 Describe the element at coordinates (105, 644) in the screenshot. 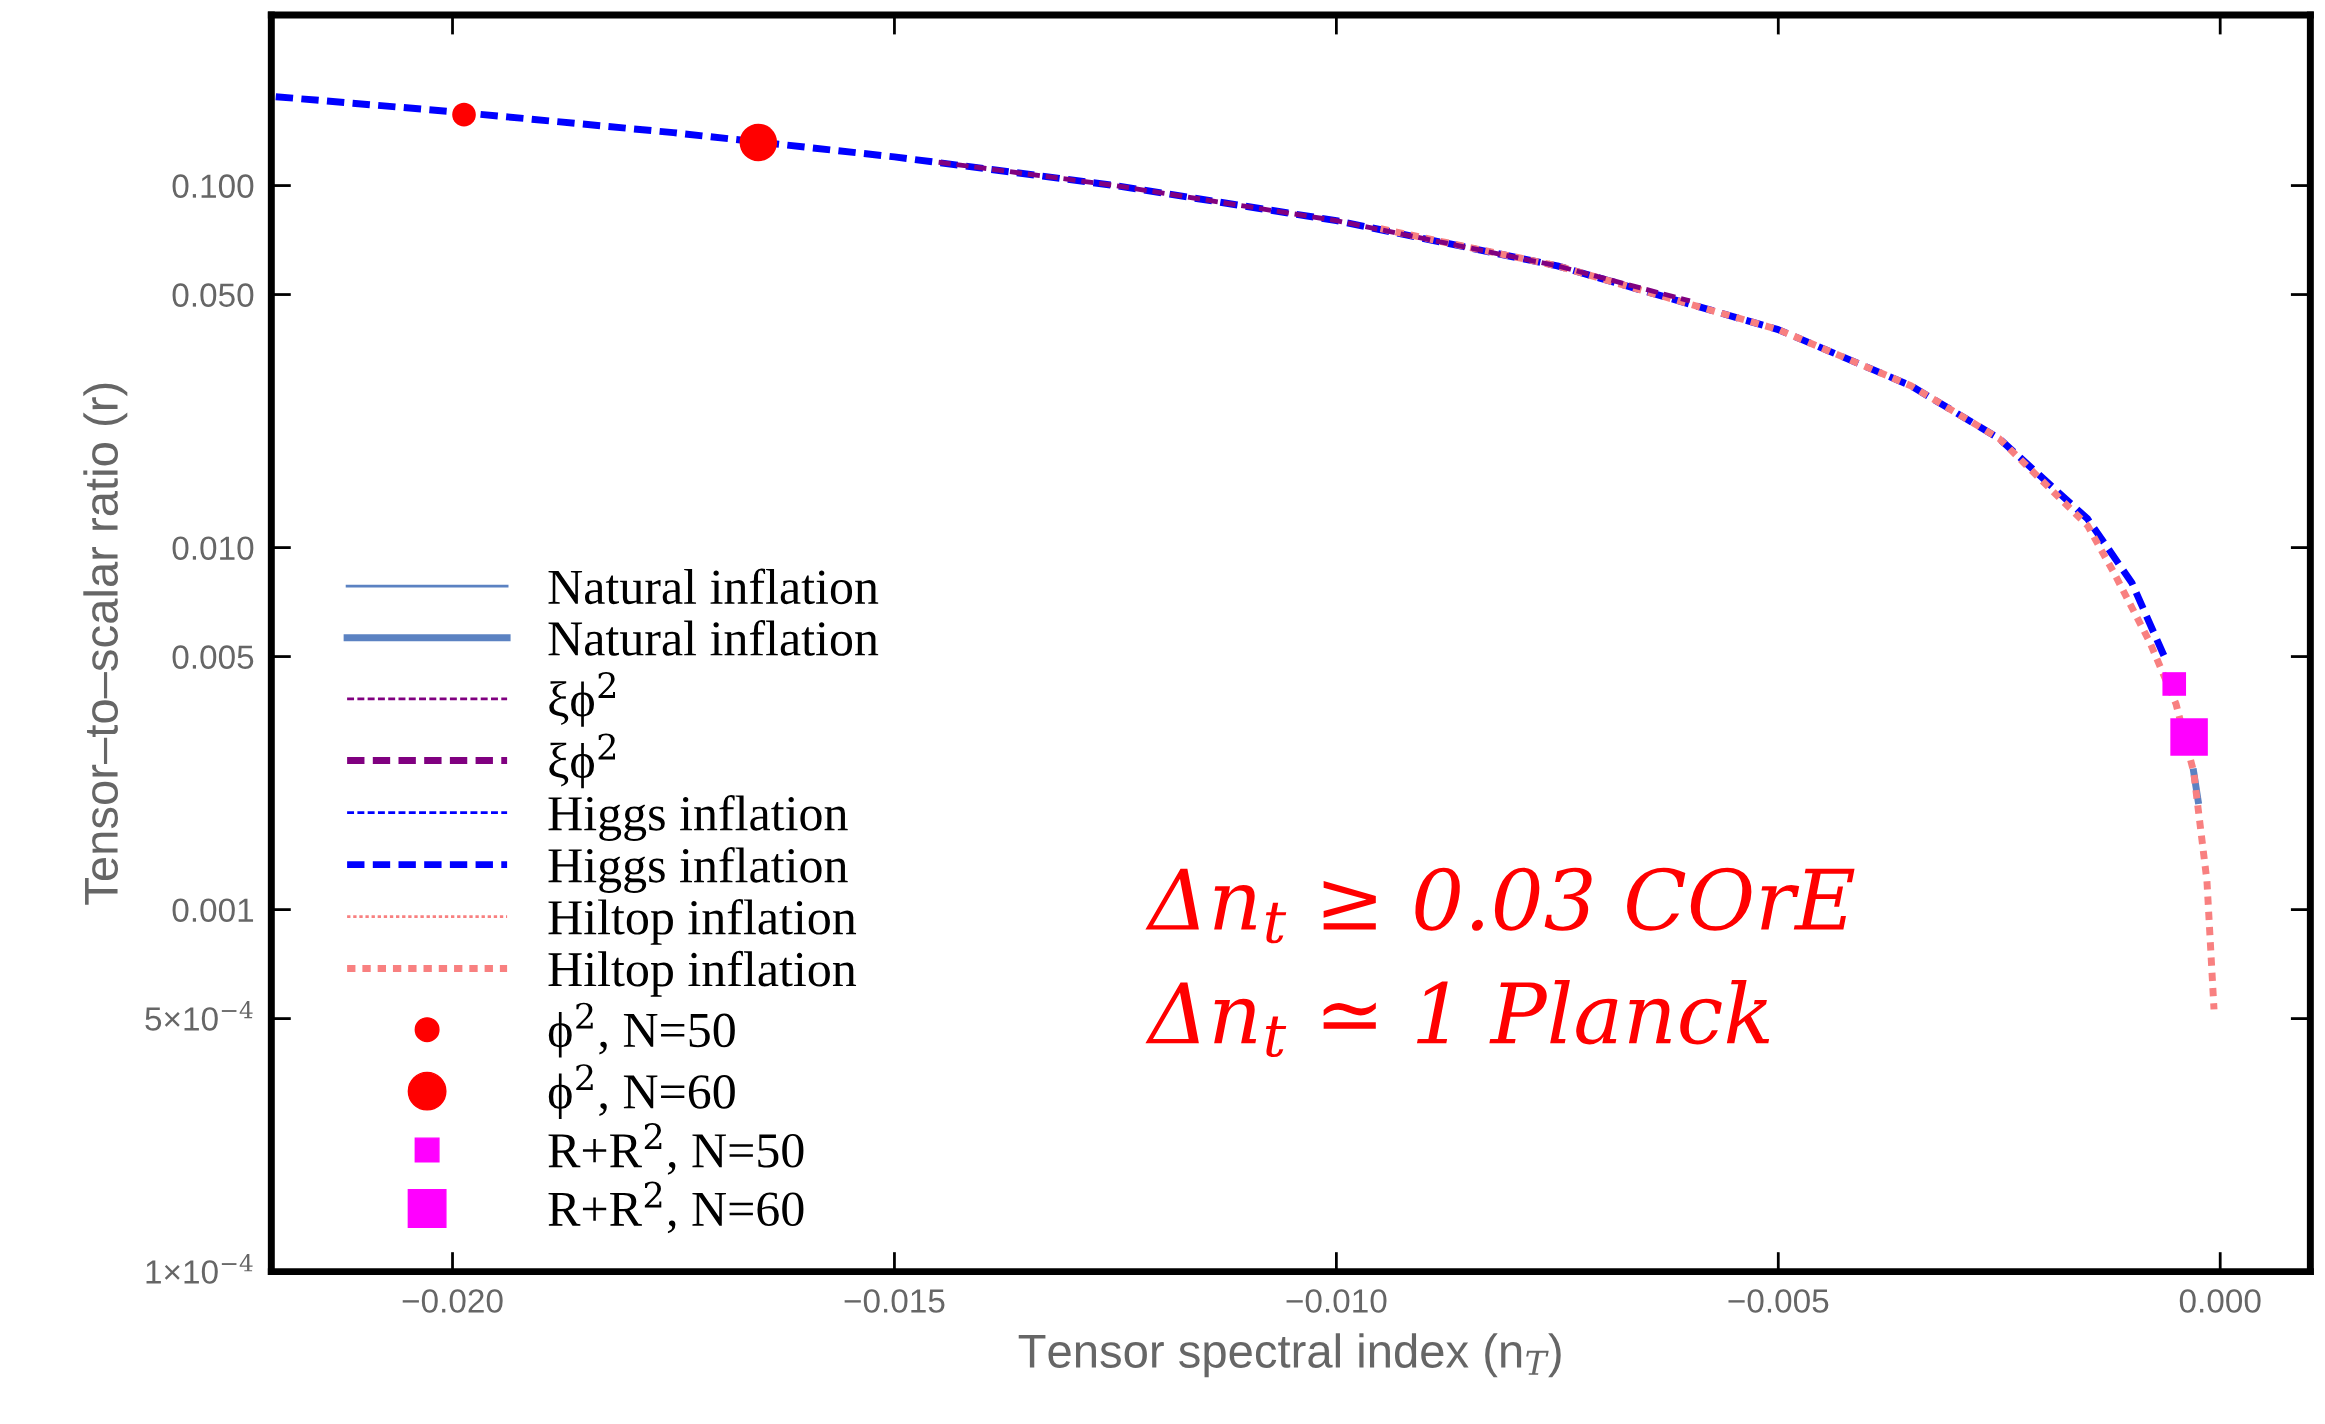

I see `y-axis-title: Tensor–to–scalar ratio (r)` at that location.